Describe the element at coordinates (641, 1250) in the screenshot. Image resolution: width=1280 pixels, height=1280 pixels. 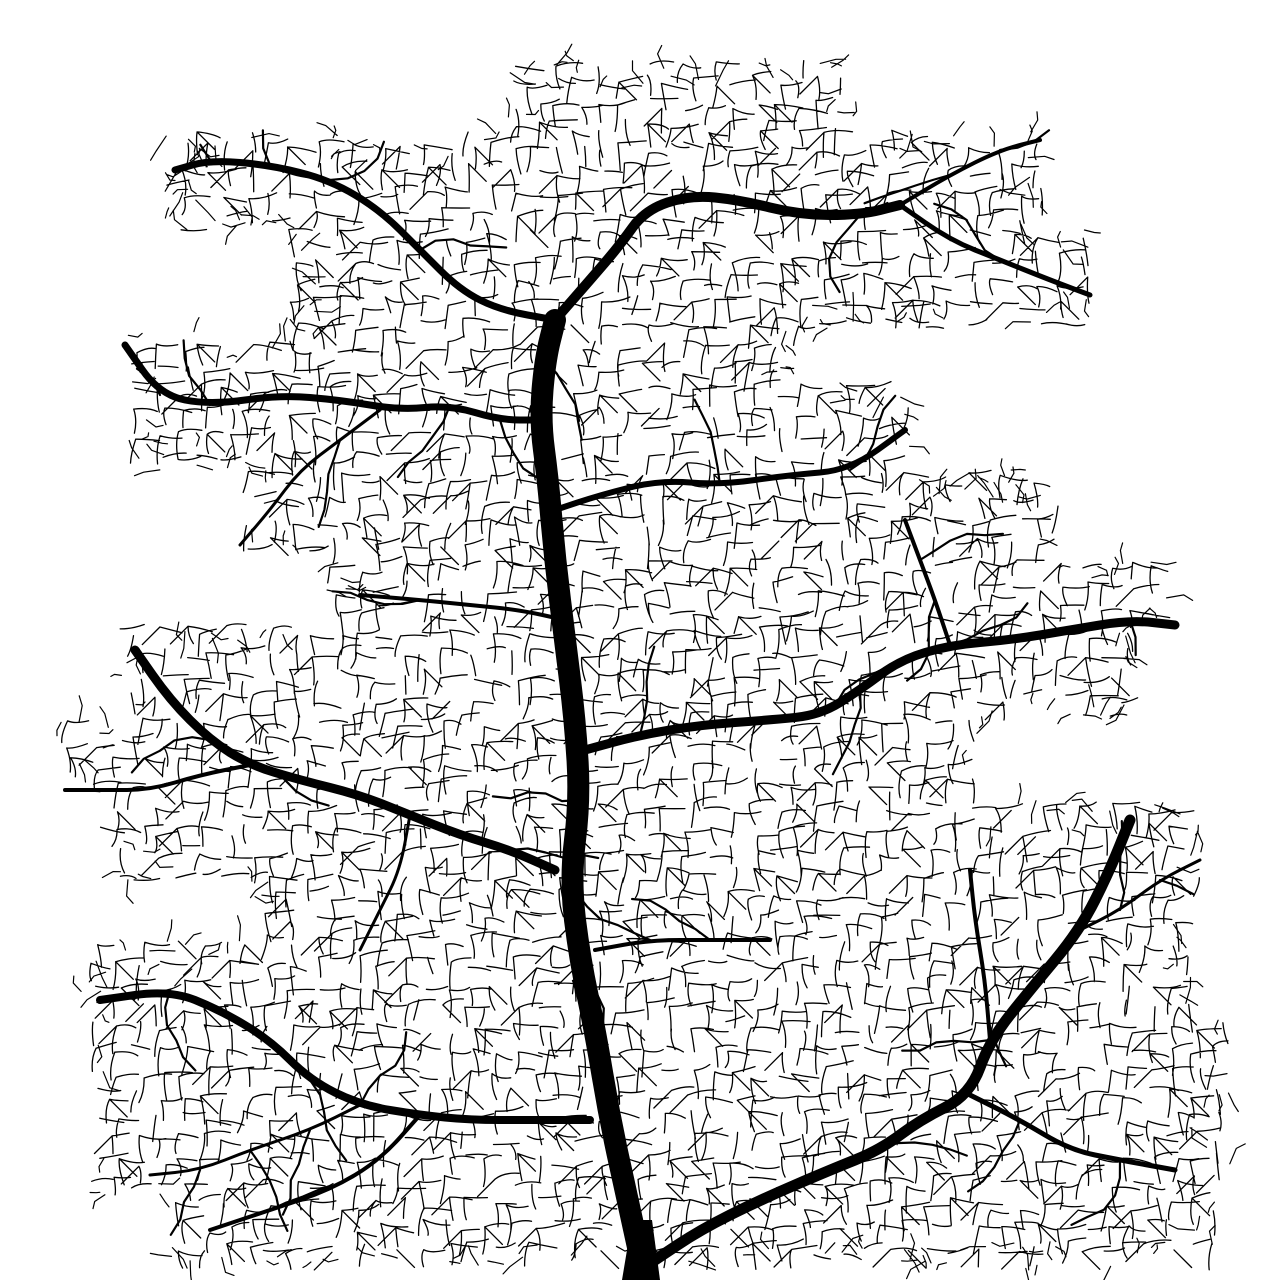
I see `trunk-base` at that location.